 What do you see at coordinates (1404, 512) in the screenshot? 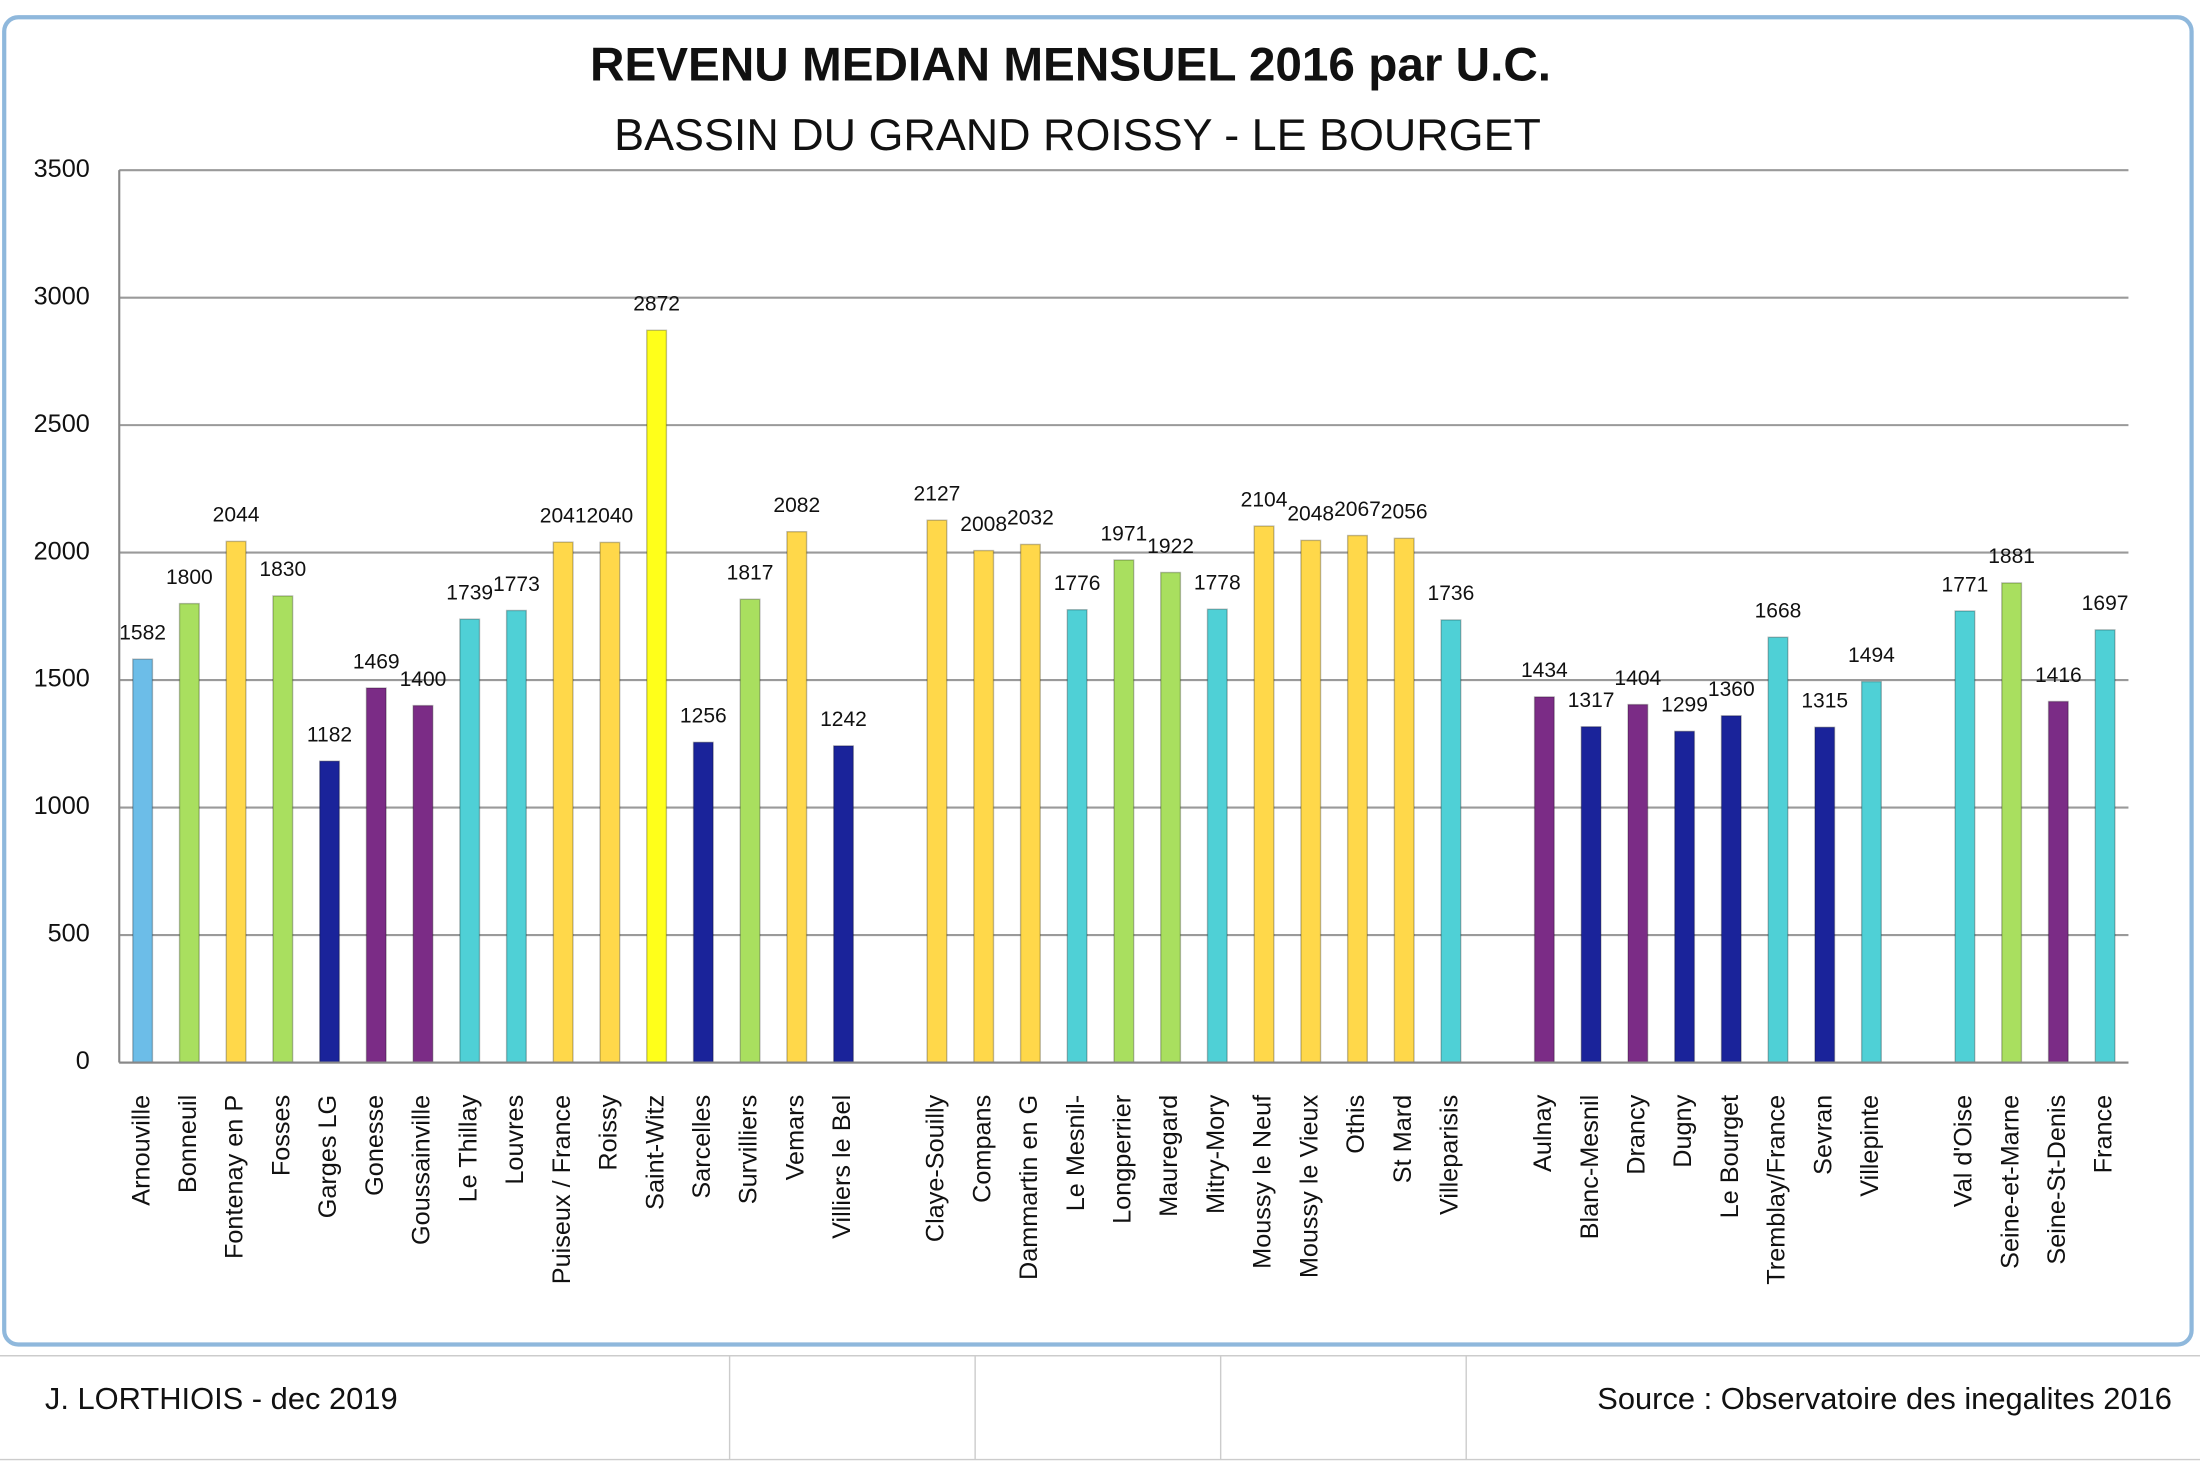
I see `data-label: 2056` at bounding box center [1404, 512].